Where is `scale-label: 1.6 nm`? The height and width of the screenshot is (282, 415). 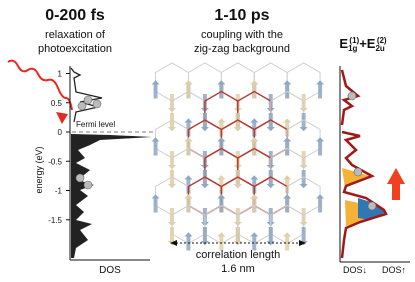 scale-label: 1.6 nm is located at coordinates (238, 269).